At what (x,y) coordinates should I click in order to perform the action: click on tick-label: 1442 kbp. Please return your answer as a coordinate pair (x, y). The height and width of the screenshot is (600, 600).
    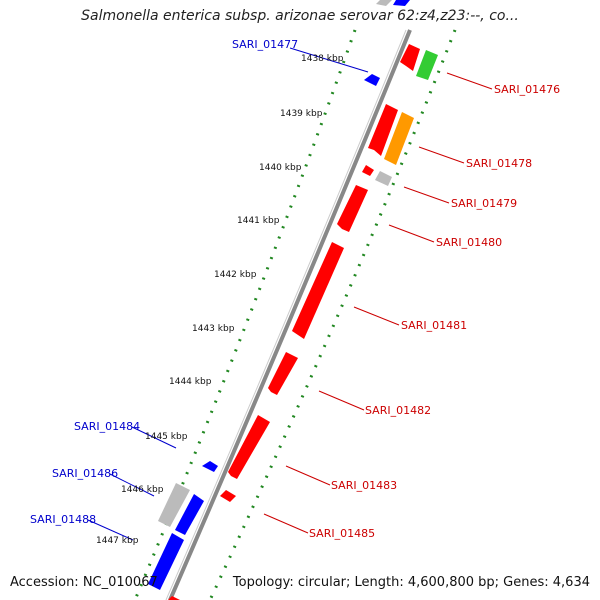
    Looking at the image, I should click on (235, 275).